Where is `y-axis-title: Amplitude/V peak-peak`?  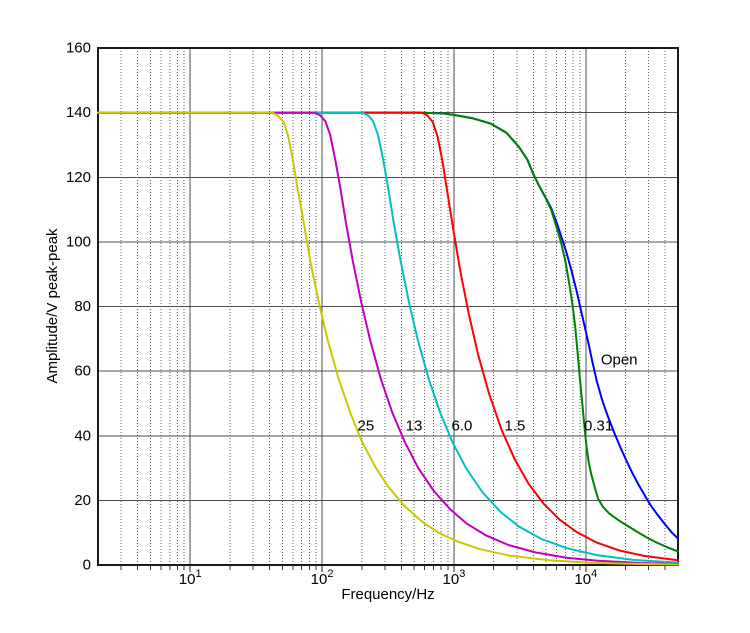 y-axis-title: Amplitude/V peak-peak is located at coordinates (52, 306).